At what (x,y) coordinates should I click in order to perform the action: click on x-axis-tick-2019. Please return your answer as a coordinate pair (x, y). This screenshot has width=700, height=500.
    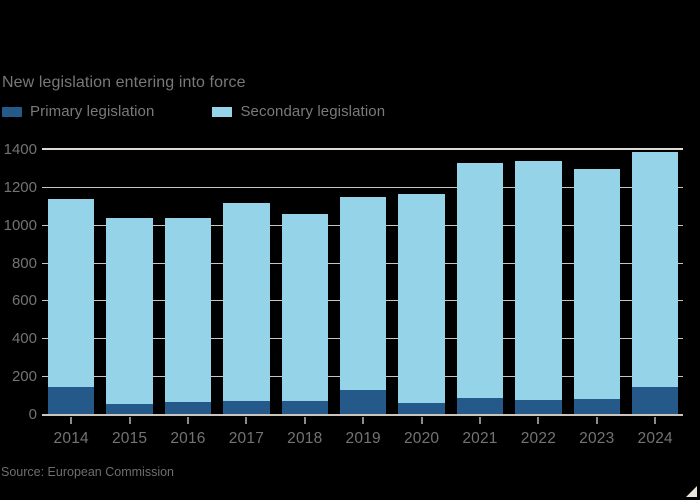
    Looking at the image, I should click on (363, 420).